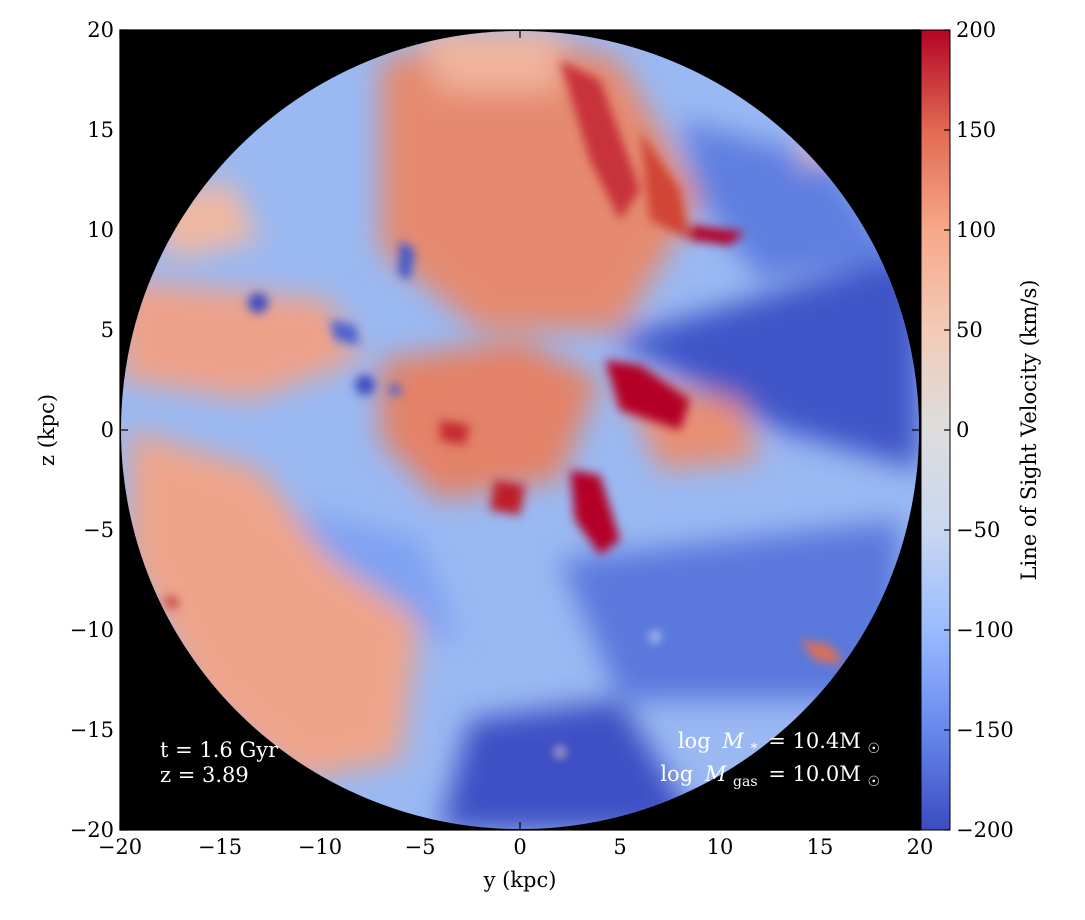 The height and width of the screenshot is (920, 1085). Describe the element at coordinates (92, 630) in the screenshot. I see `y-tick-label: −10` at that location.